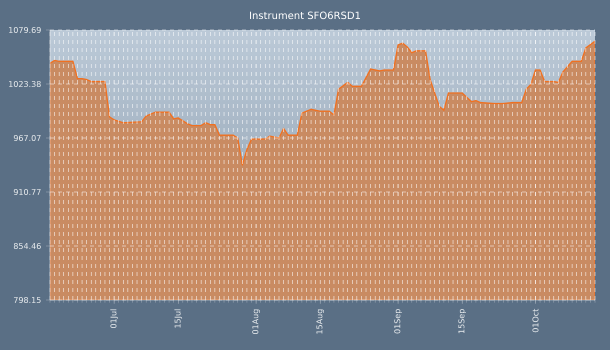 This screenshot has width=610, height=350. I want to click on x-tick-label: 01Sep, so click(398, 321).